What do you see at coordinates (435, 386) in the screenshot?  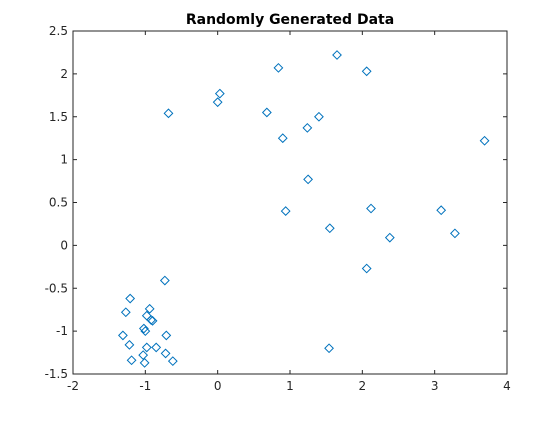 I see `x-tick-label: 3` at bounding box center [435, 386].